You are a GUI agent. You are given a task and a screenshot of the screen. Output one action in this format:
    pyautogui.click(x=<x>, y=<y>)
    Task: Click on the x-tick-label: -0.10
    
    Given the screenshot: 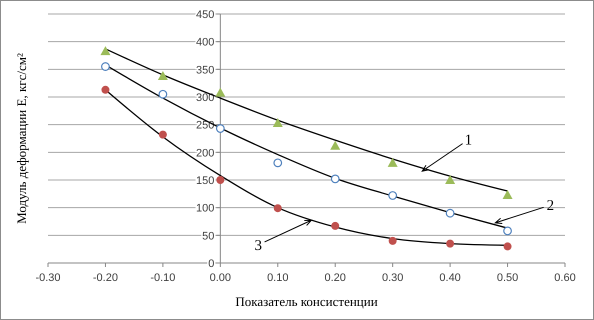 What is the action you would take?
    pyautogui.click(x=163, y=278)
    